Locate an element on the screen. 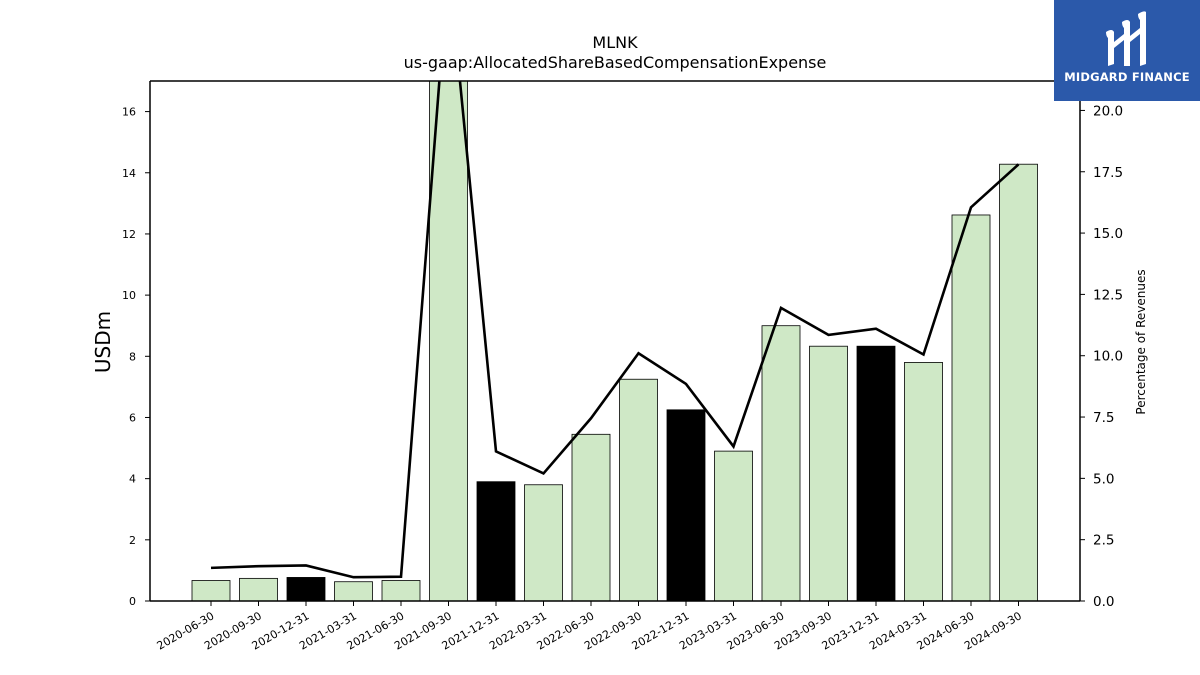  midgard-logo-icon is located at coordinates (1126, 38).